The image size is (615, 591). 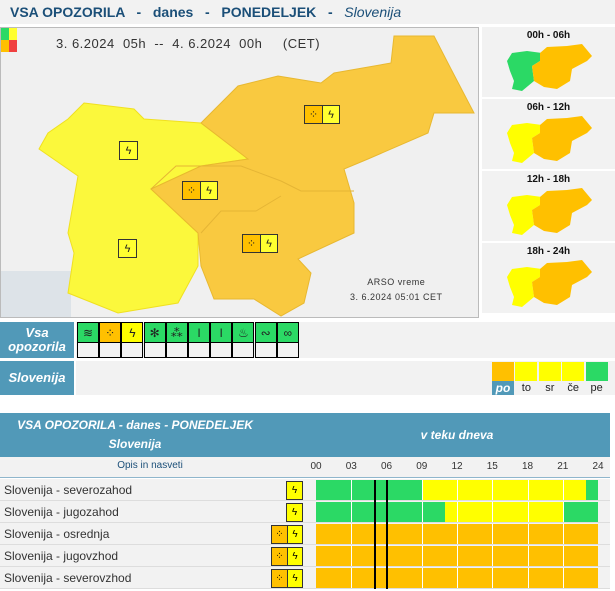 I want to click on warning-type-snow: ✻, so click(x=154, y=340).